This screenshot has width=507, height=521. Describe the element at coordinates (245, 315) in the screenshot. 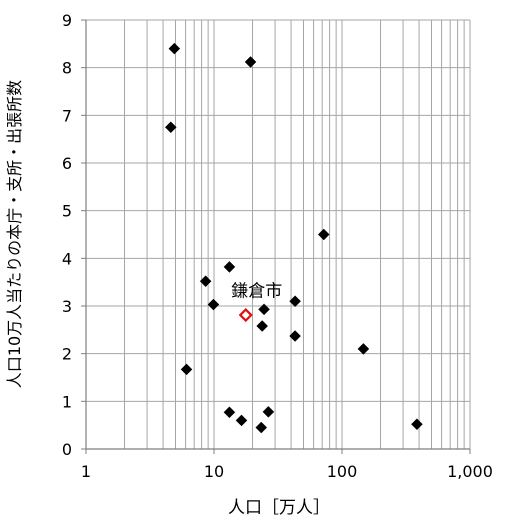

I see `highlight-point` at that location.